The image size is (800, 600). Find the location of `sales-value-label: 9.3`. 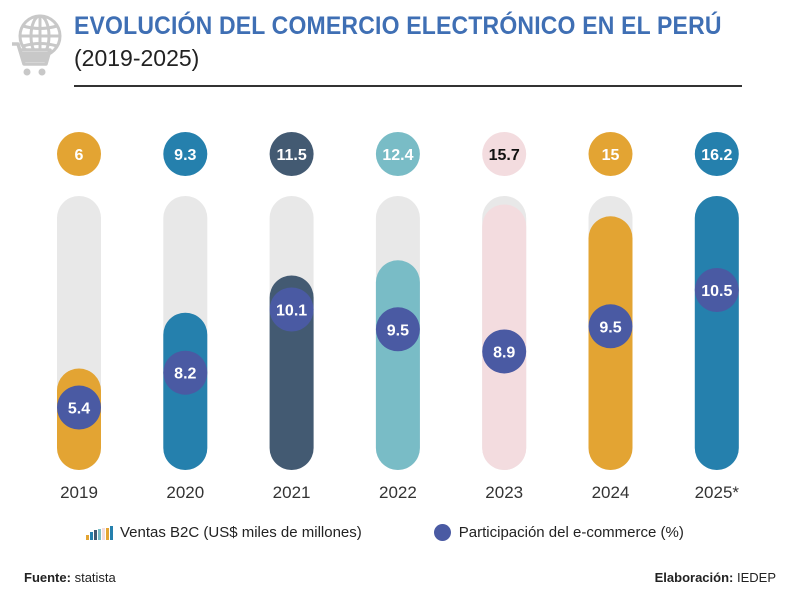

sales-value-label: 9.3 is located at coordinates (185, 155).